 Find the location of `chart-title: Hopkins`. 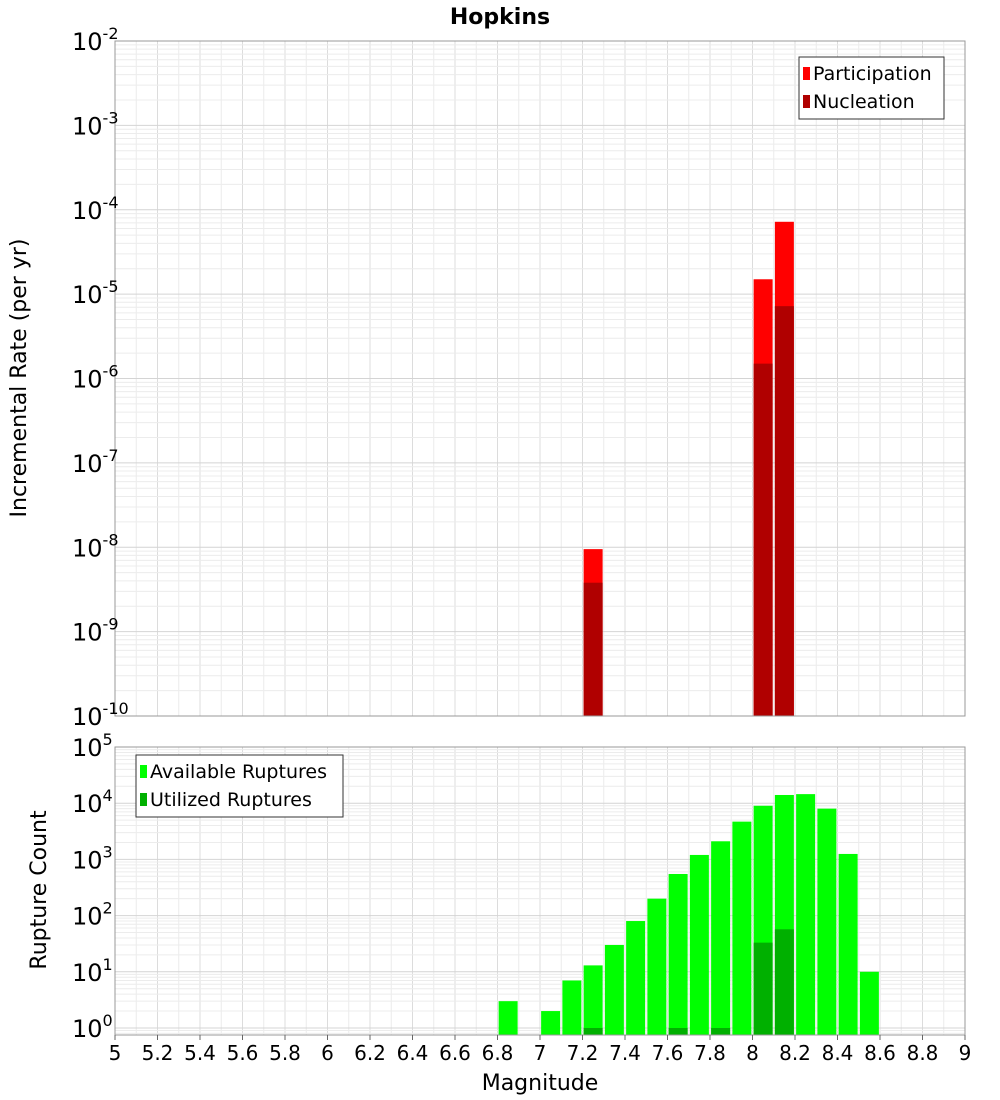

chart-title: Hopkins is located at coordinates (500, 17).